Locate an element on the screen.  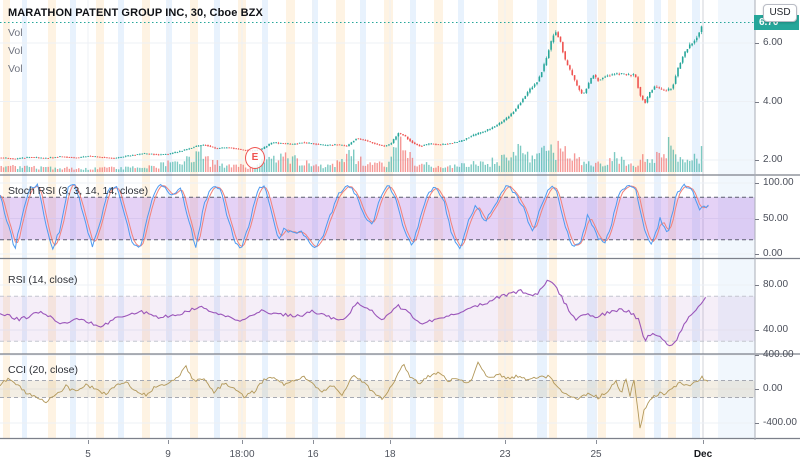
earnings-marker: E is located at coordinates (255, 157).